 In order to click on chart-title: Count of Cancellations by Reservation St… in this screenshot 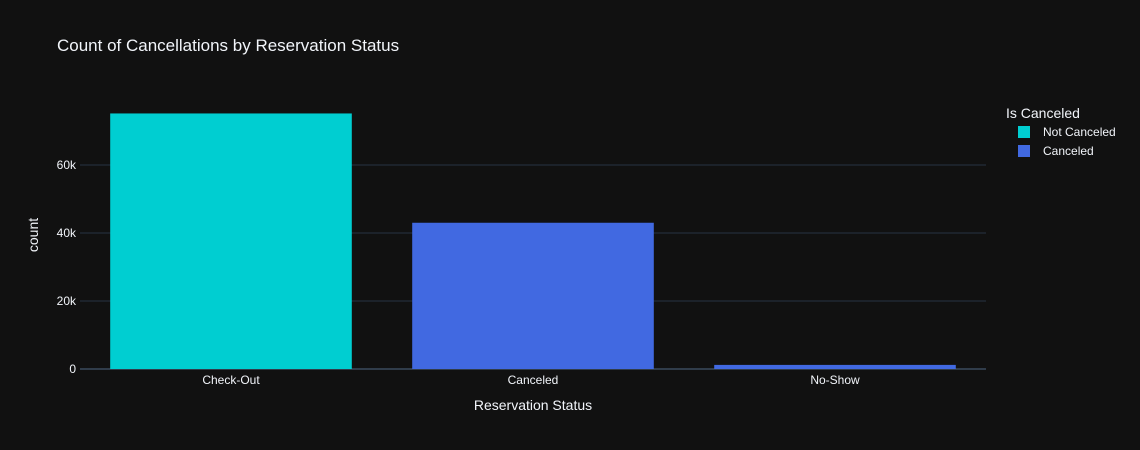, I will do `click(228, 45)`.